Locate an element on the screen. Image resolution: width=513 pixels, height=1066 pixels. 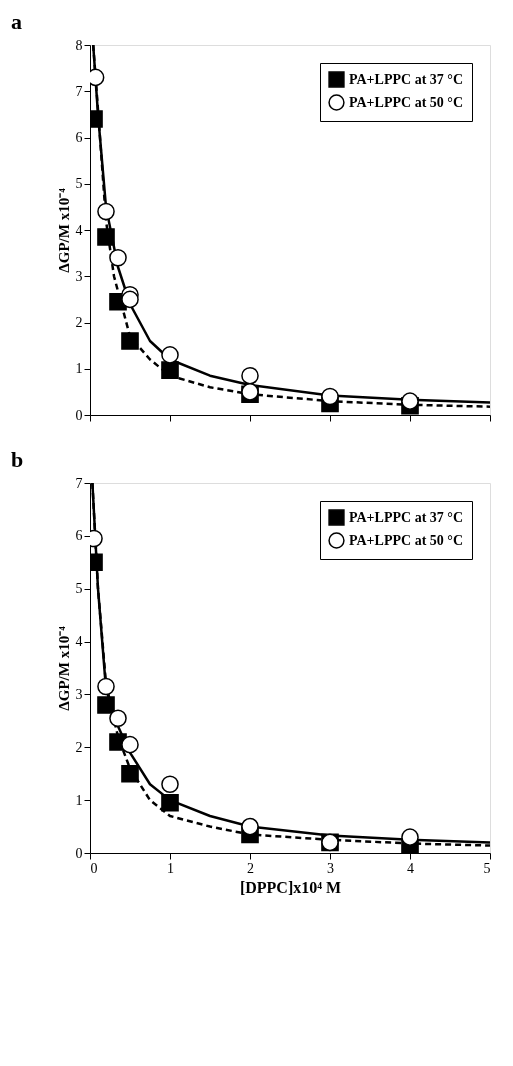
chart-title: a is located at coordinates (16, 21).